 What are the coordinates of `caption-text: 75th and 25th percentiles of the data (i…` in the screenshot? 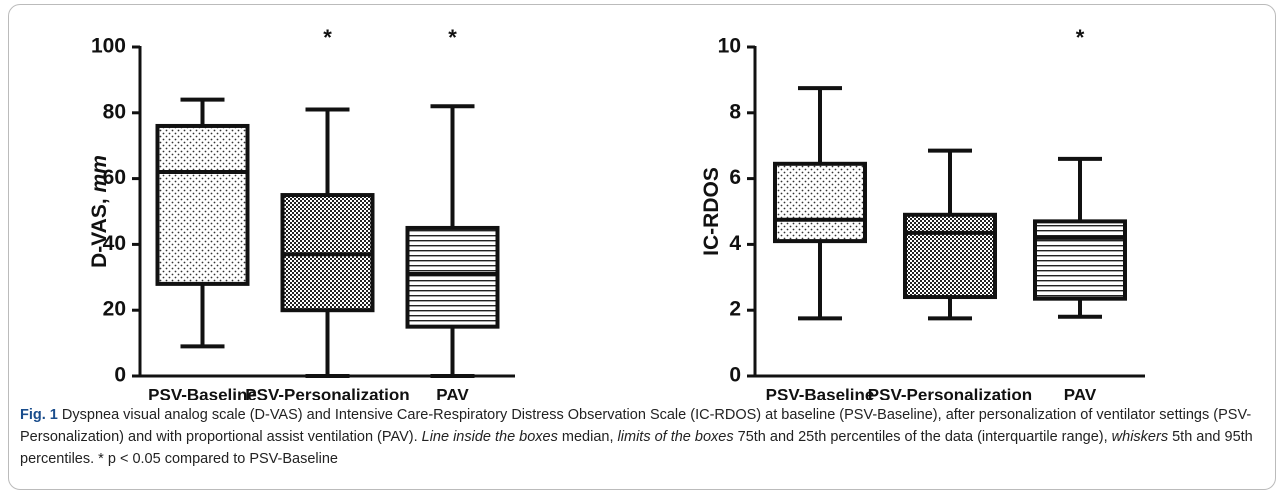 It's located at (922, 437).